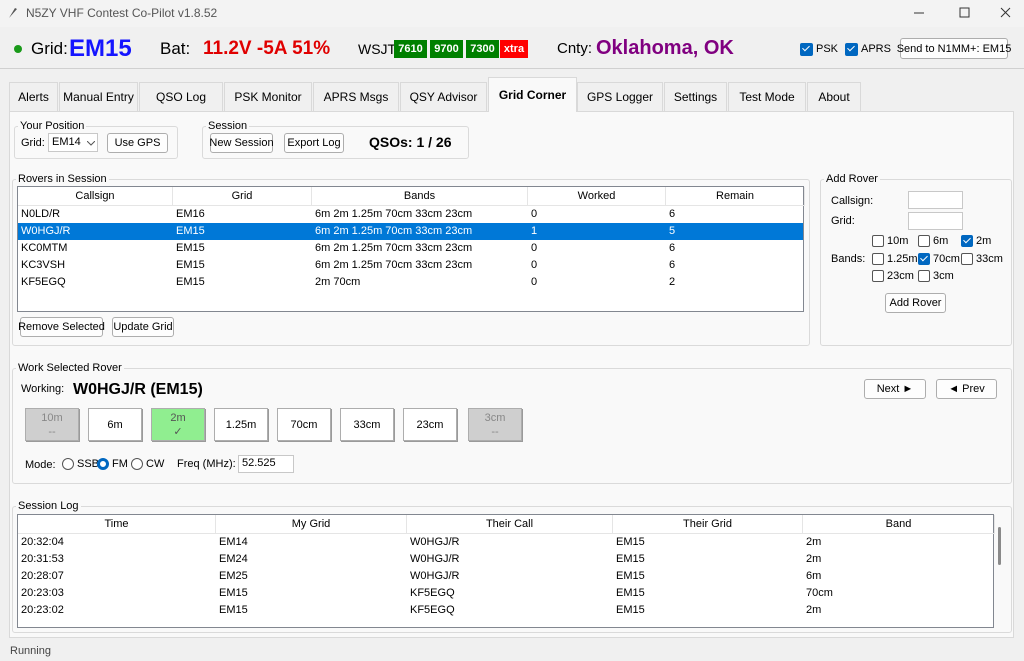  I want to click on band-checkbox-label: 1.25m, so click(902, 258).